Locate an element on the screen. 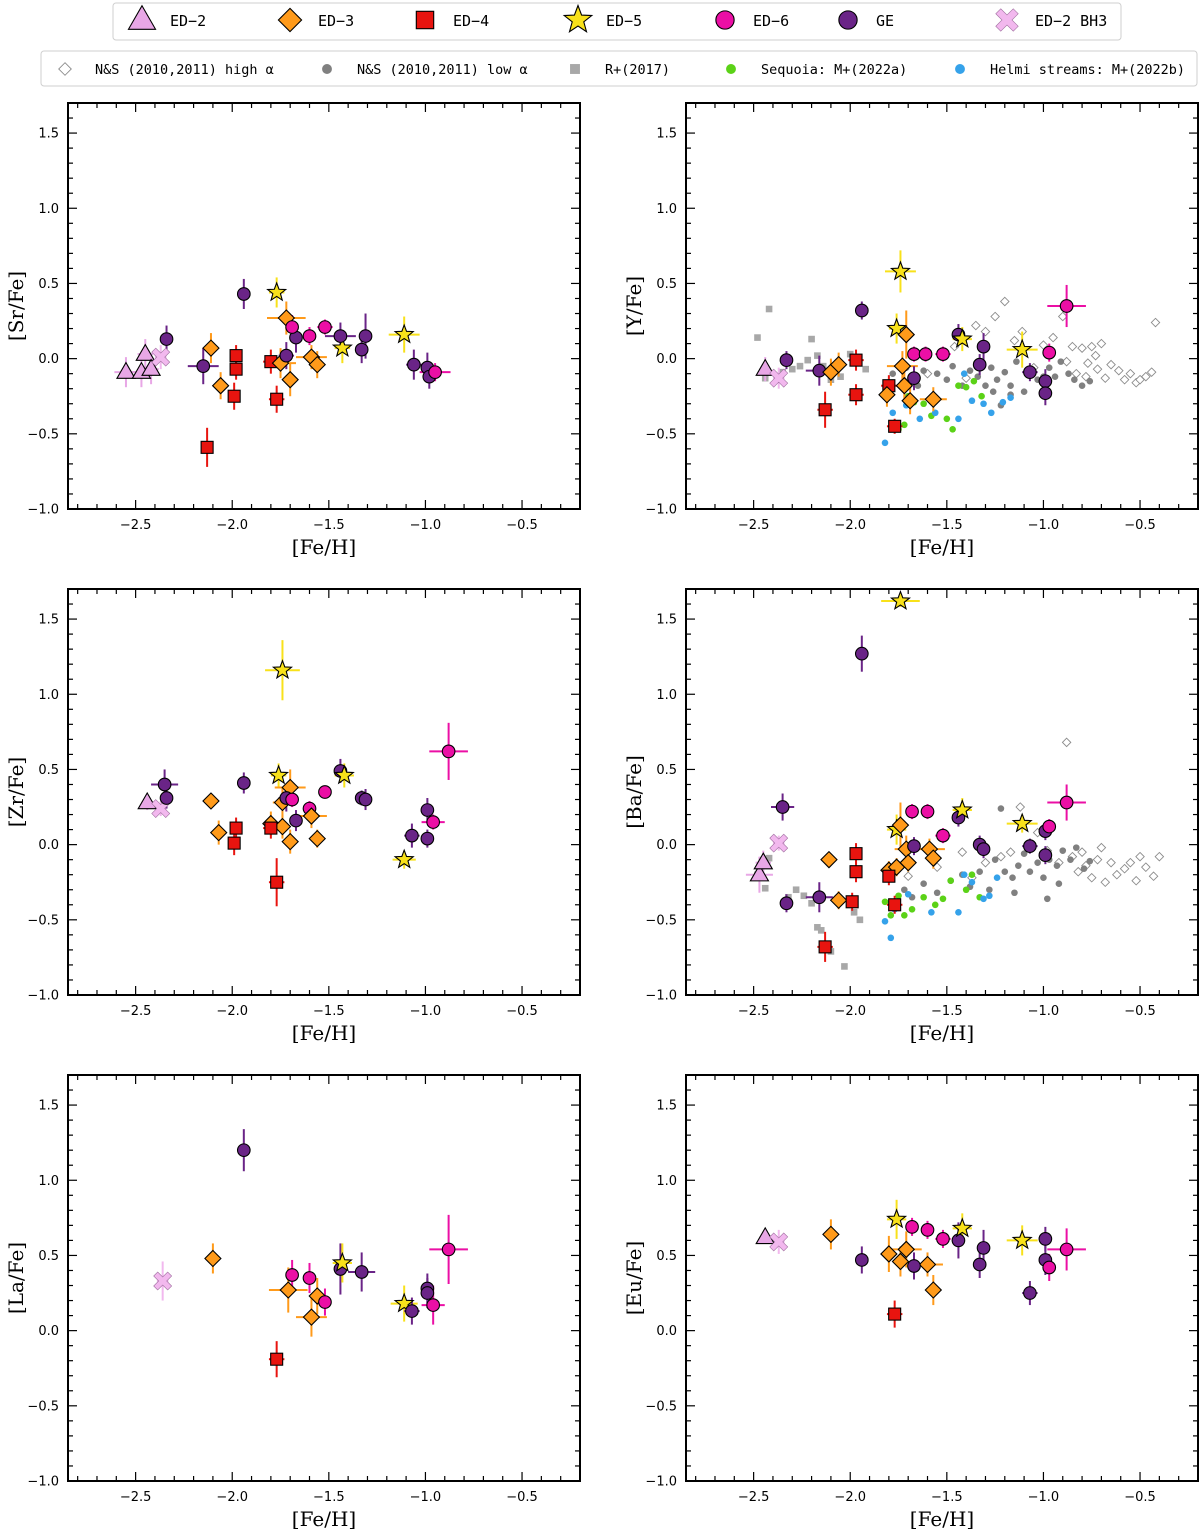  plot-area is located at coordinates (324, 1278).